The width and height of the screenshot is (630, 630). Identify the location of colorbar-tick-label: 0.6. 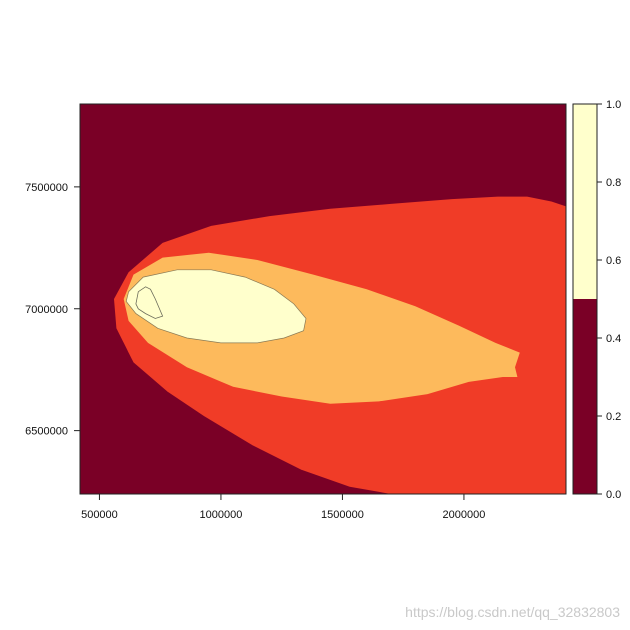
(613, 261).